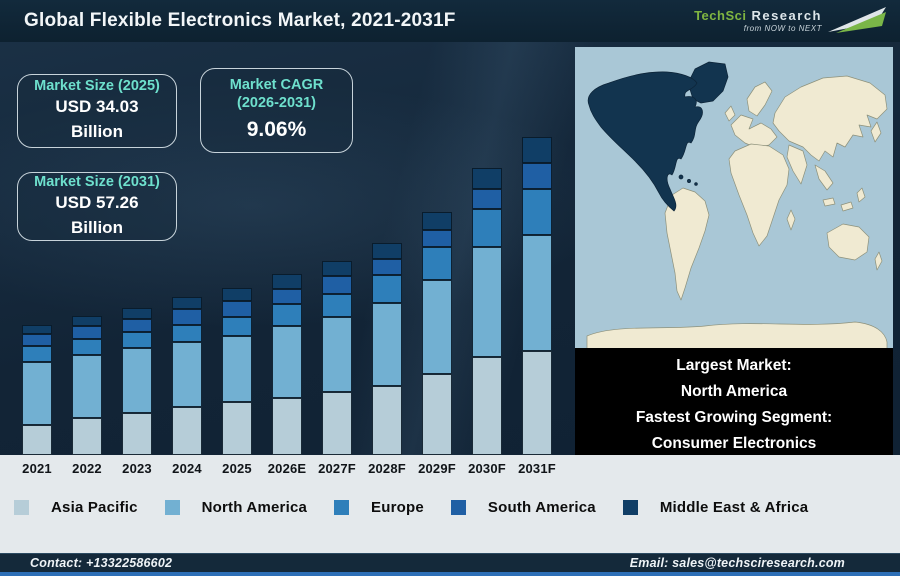 The width and height of the screenshot is (900, 576). I want to click on legend-item-south-america: South America, so click(523, 507).